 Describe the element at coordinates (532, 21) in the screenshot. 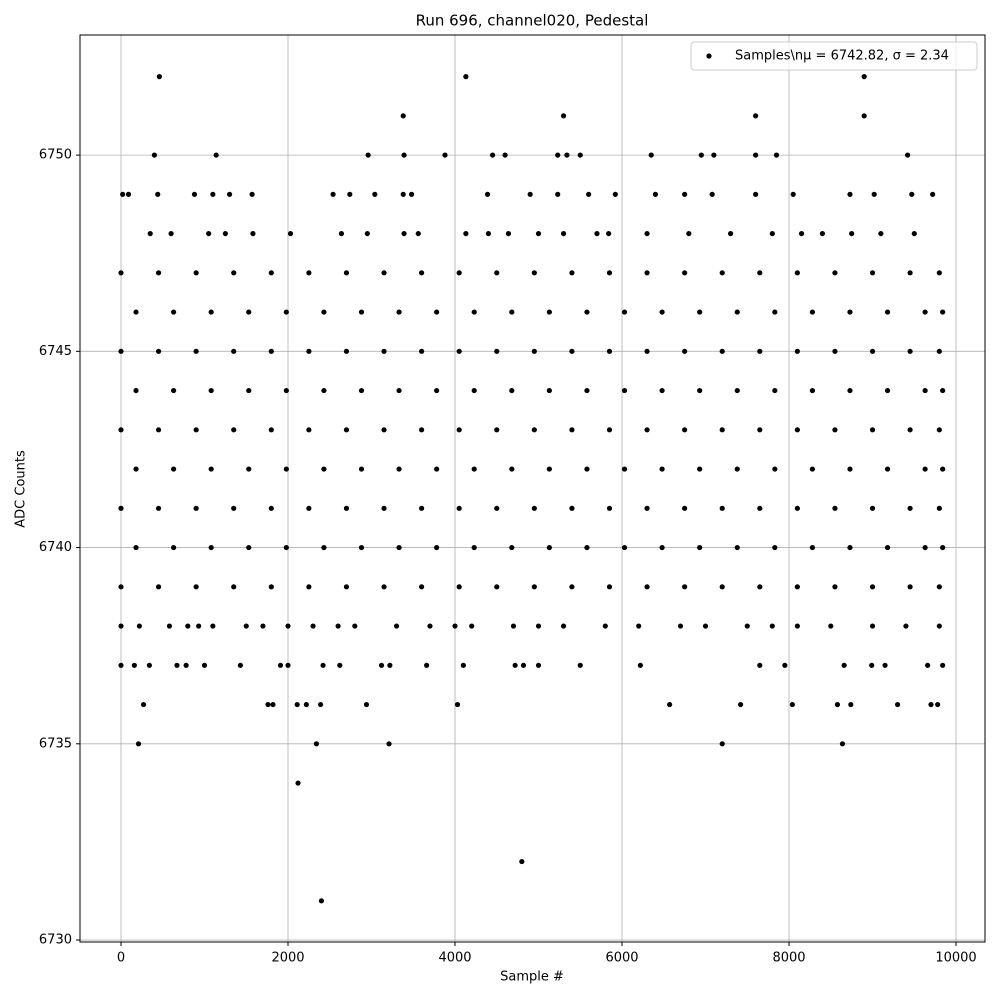

I see `chart-title: Run 696, channel020, Pedestal` at that location.